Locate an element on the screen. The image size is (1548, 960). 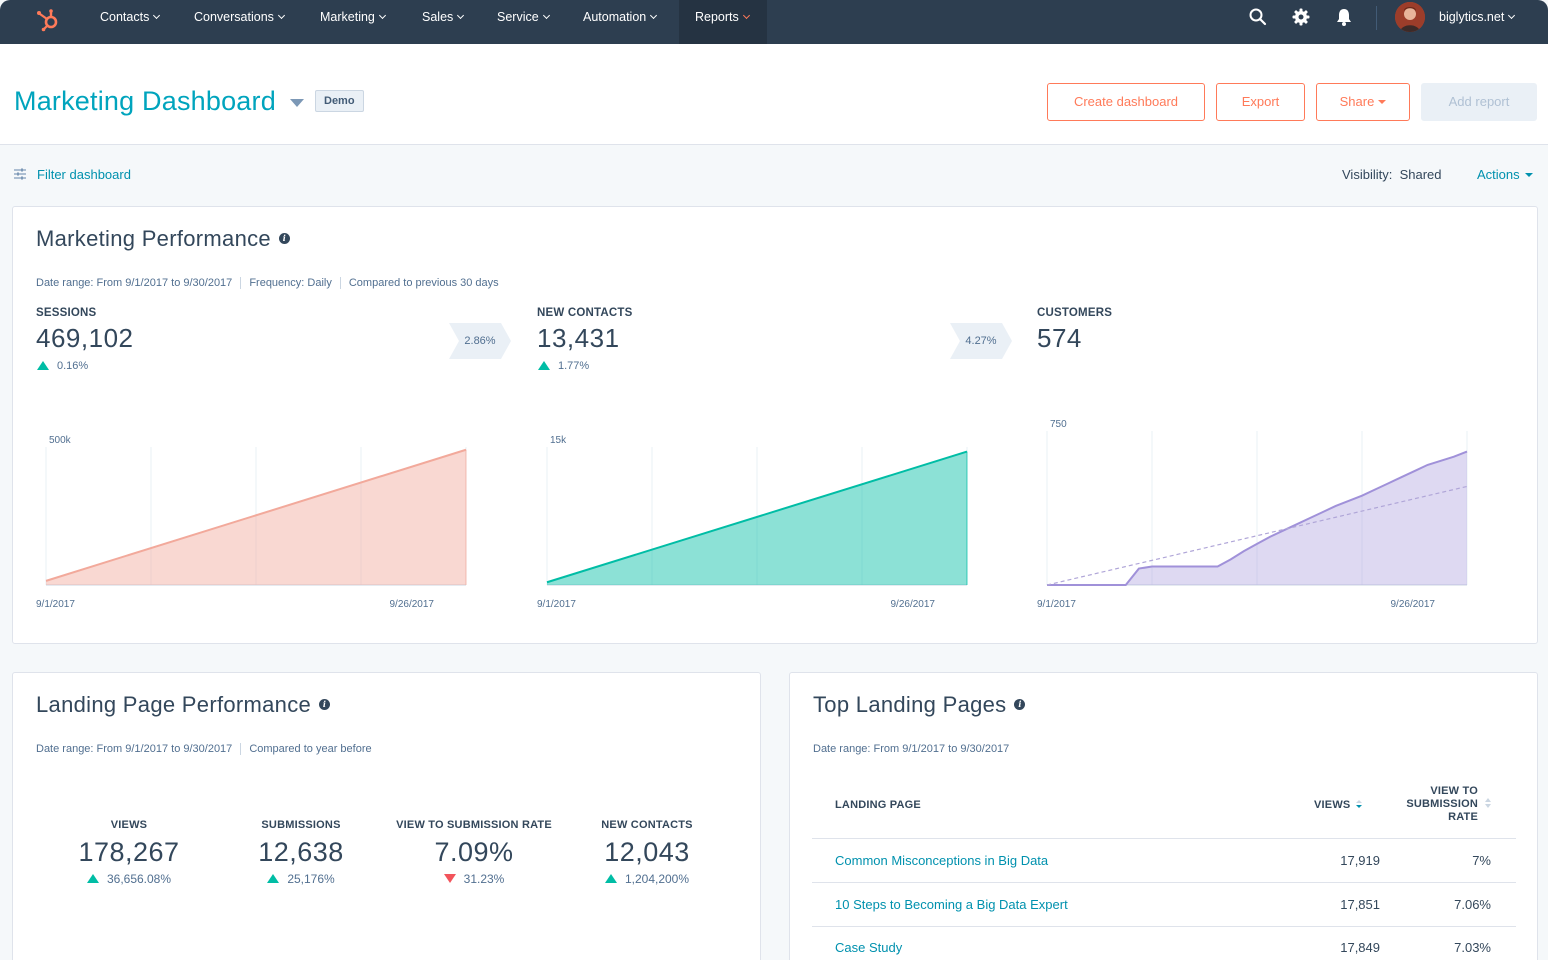
new-contacts-chart: 15k 9/1/2017 9/26/2017 is located at coordinates (752, 525).